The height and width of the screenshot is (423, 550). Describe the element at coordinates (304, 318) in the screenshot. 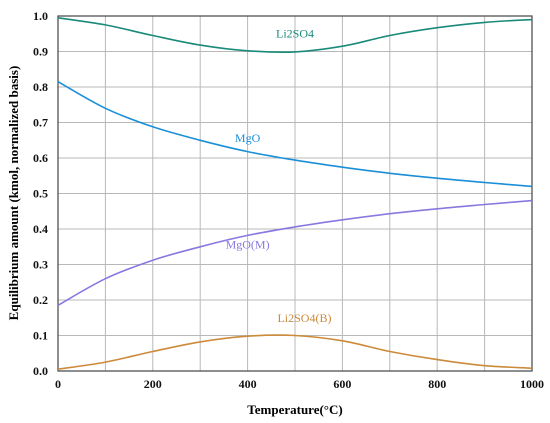

I see `series-label-3: Li2SO4(B)` at that location.